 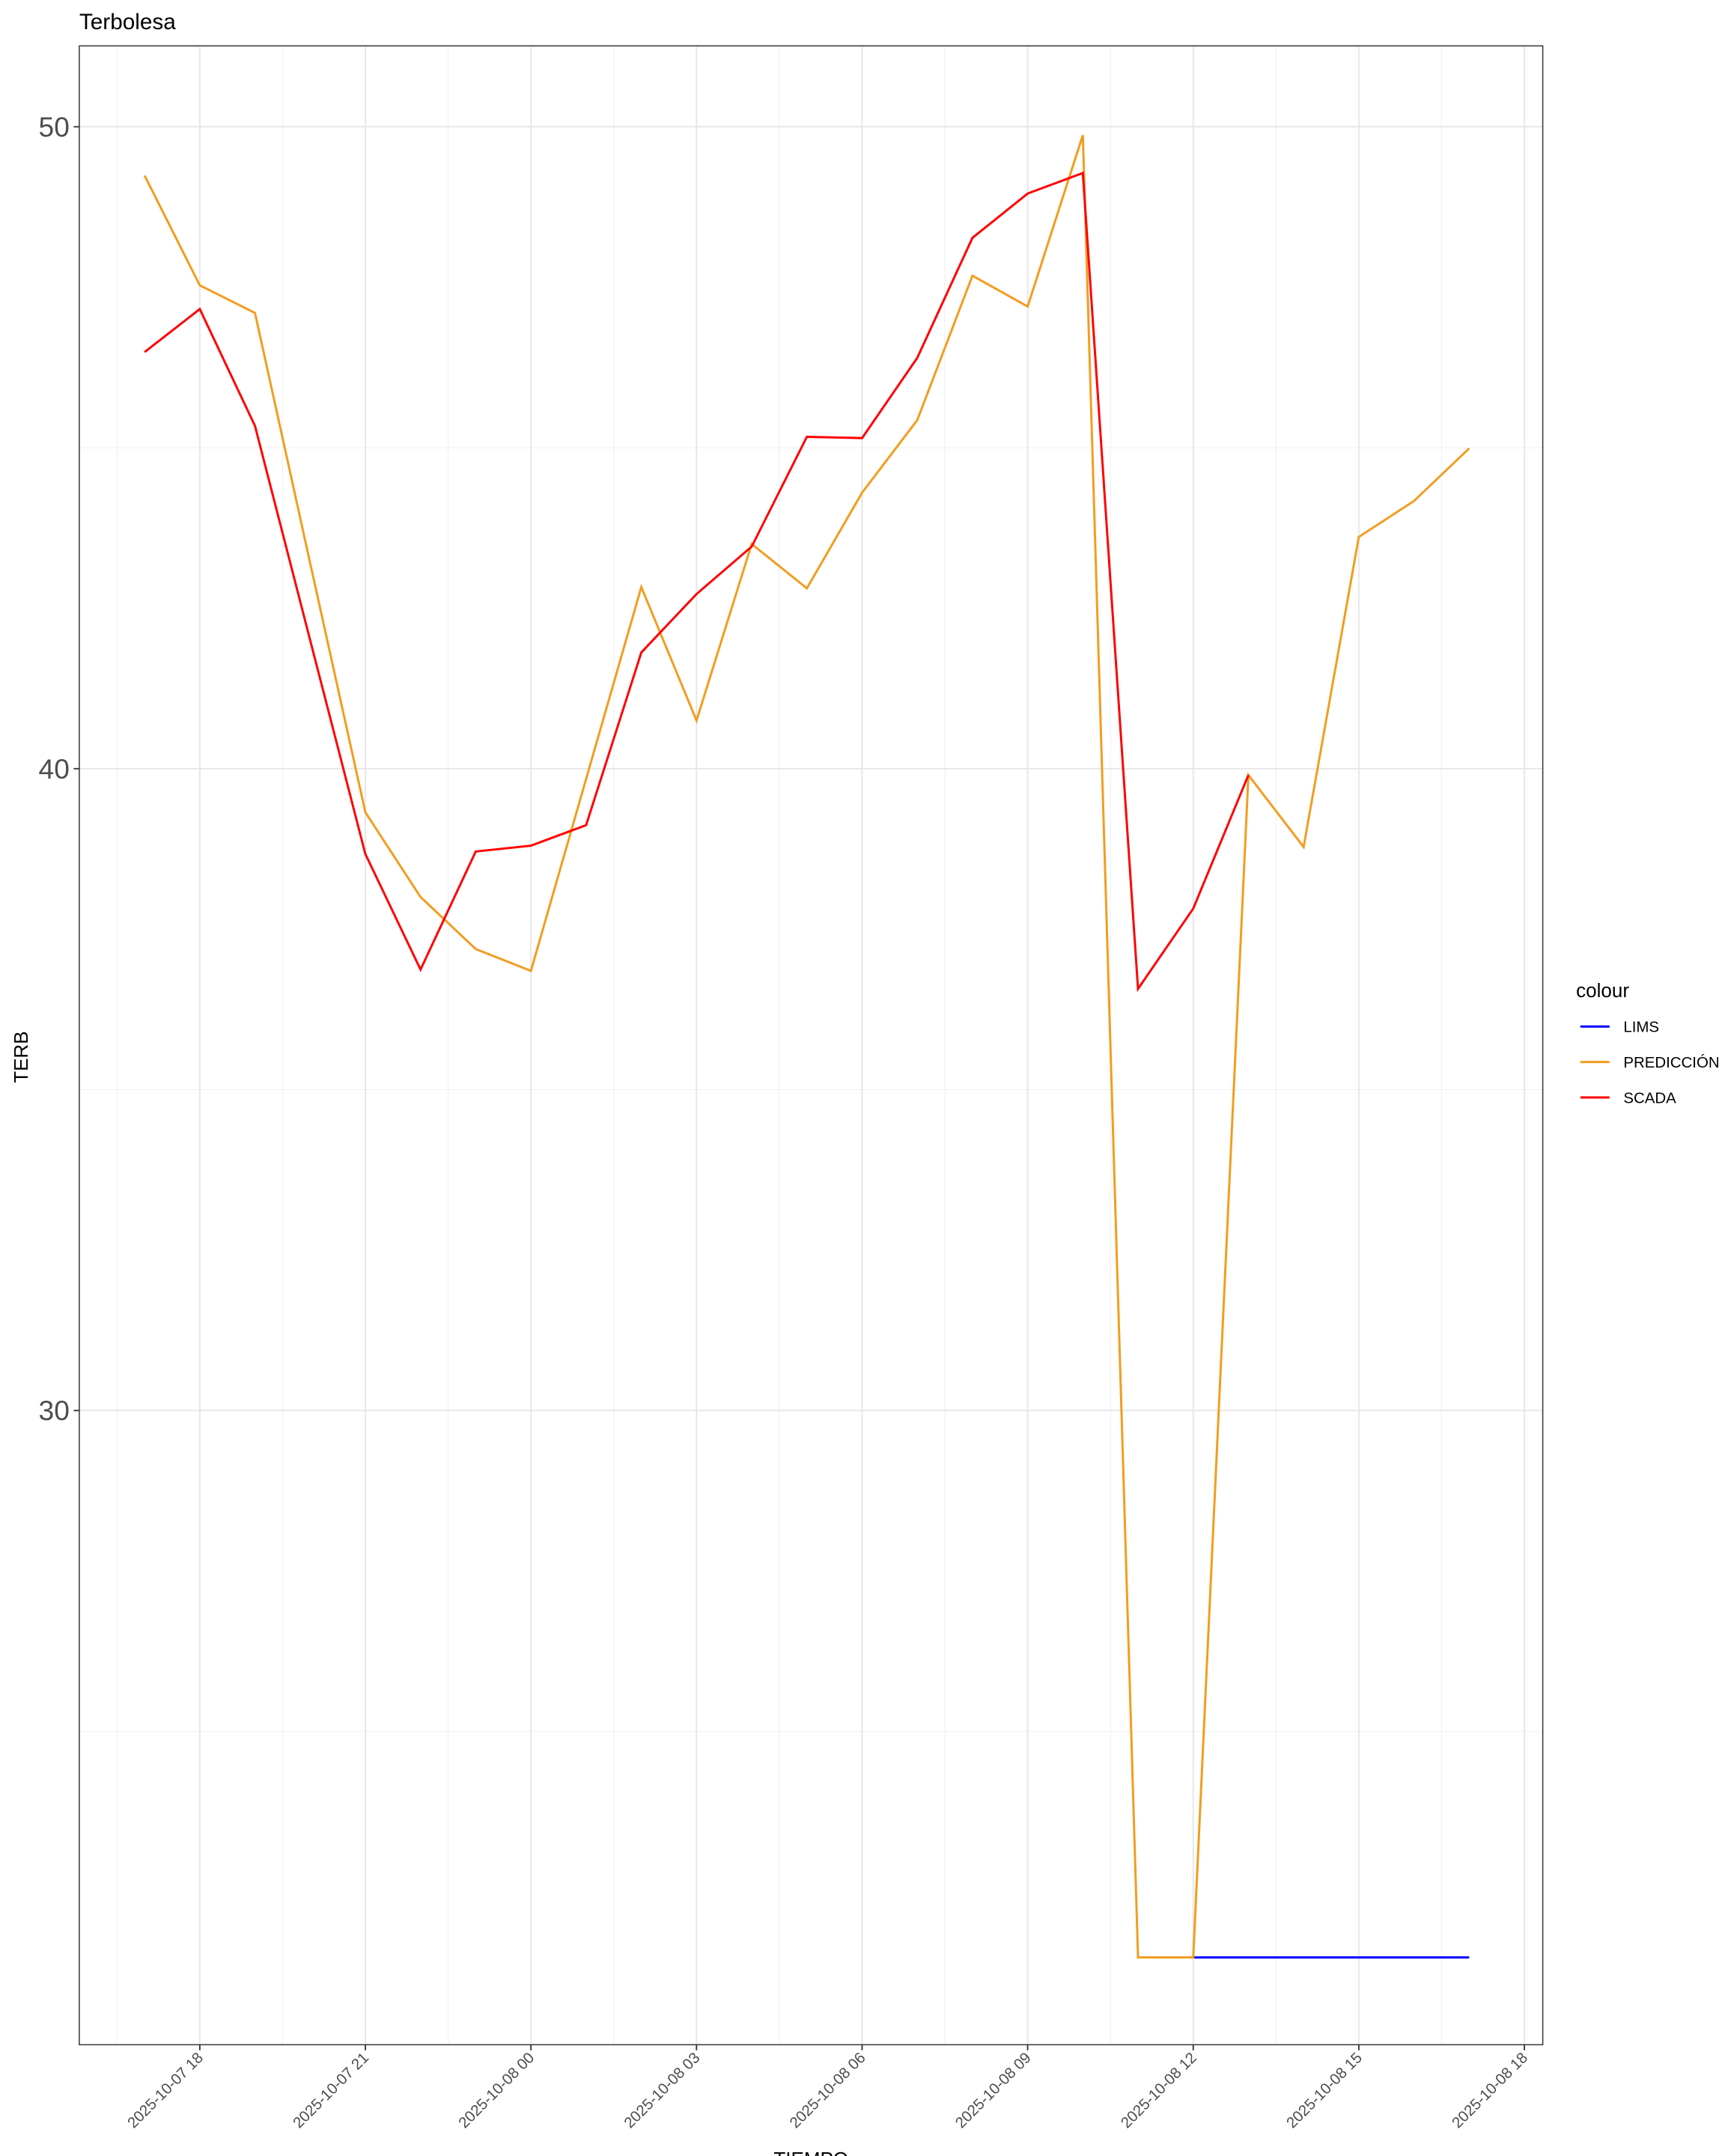 I want to click on x-tick-label: 2025-10-08 06, so click(x=828, y=2091).